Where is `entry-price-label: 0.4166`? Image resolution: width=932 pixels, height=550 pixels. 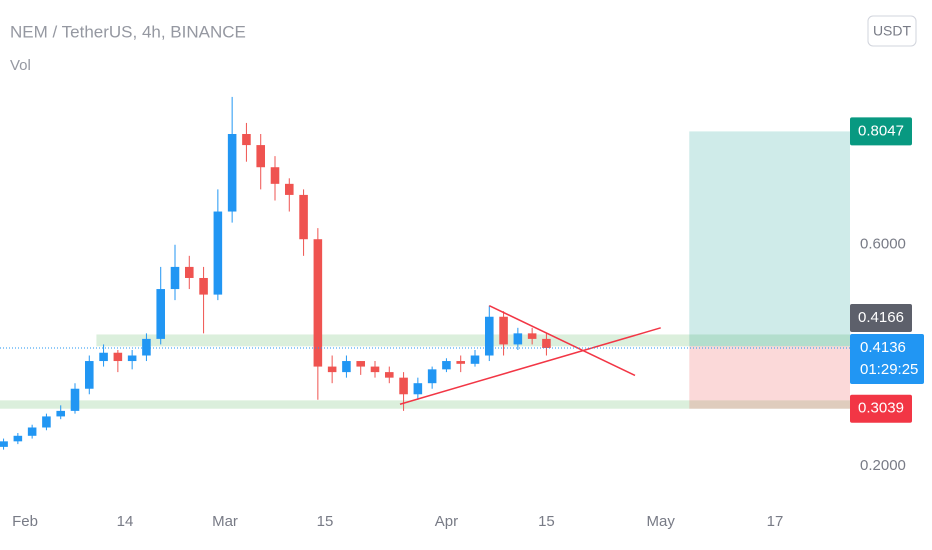 entry-price-label: 0.4166 is located at coordinates (881, 317).